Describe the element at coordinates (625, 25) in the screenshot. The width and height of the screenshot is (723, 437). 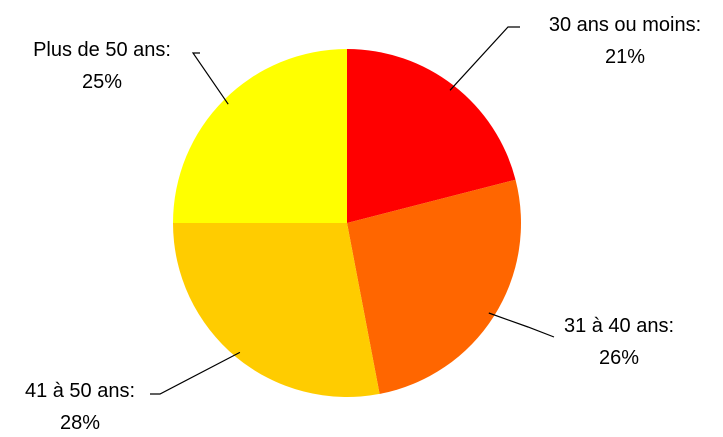
I see `slice-label-30-ans-ou-moins: 30 ans ou moins:` at that location.